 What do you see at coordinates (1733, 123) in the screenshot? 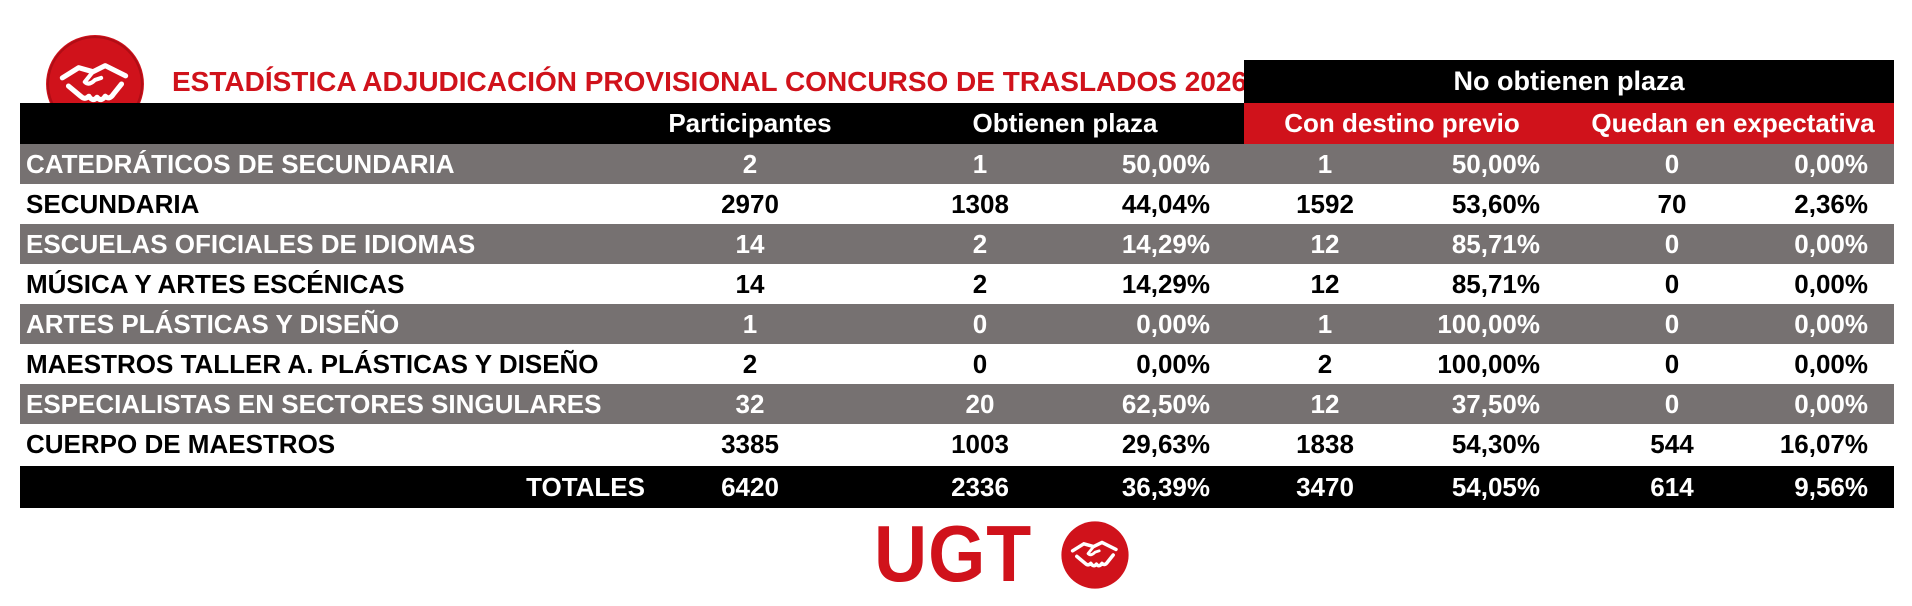
I see `header-quedan-en-expectativa: Quedan en expectativa` at bounding box center [1733, 123].